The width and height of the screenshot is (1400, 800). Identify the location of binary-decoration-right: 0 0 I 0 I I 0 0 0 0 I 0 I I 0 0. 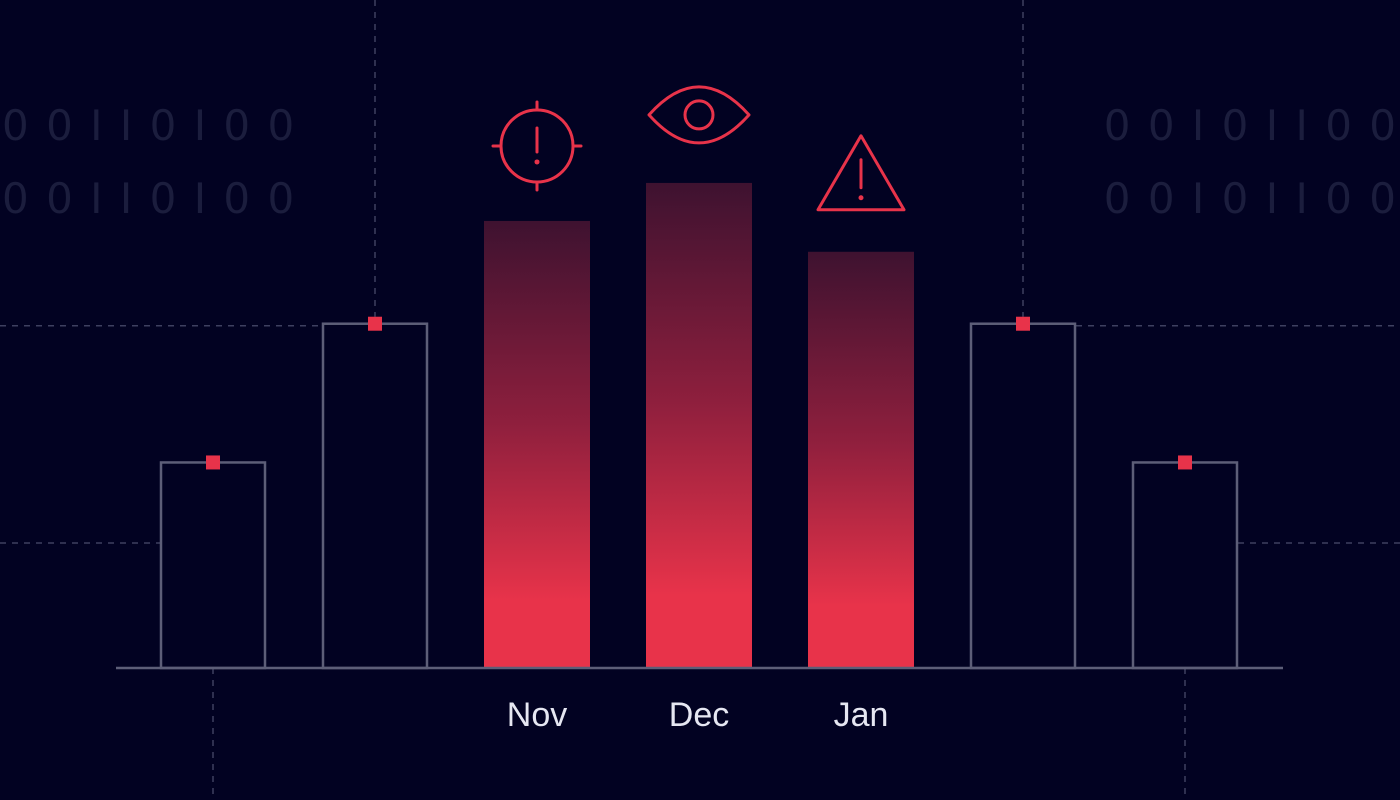
(1251, 162).